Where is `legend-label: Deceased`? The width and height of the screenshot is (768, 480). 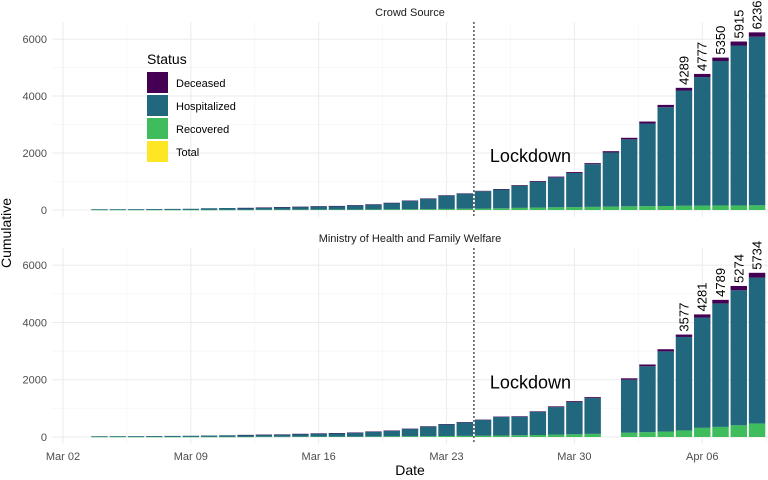 legend-label: Deceased is located at coordinates (201, 84).